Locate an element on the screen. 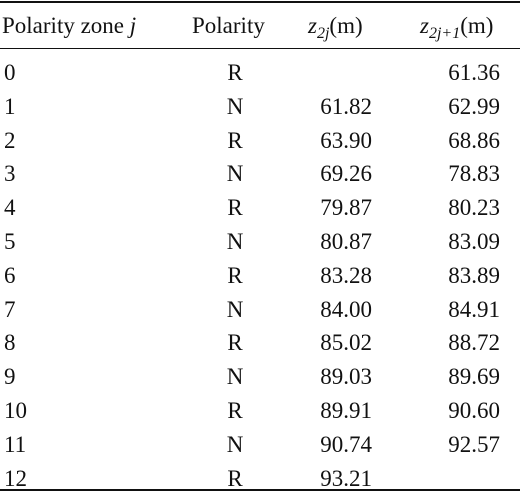 The height and width of the screenshot is (497, 520). cell-z2j: 85.02 is located at coordinates (346, 343).